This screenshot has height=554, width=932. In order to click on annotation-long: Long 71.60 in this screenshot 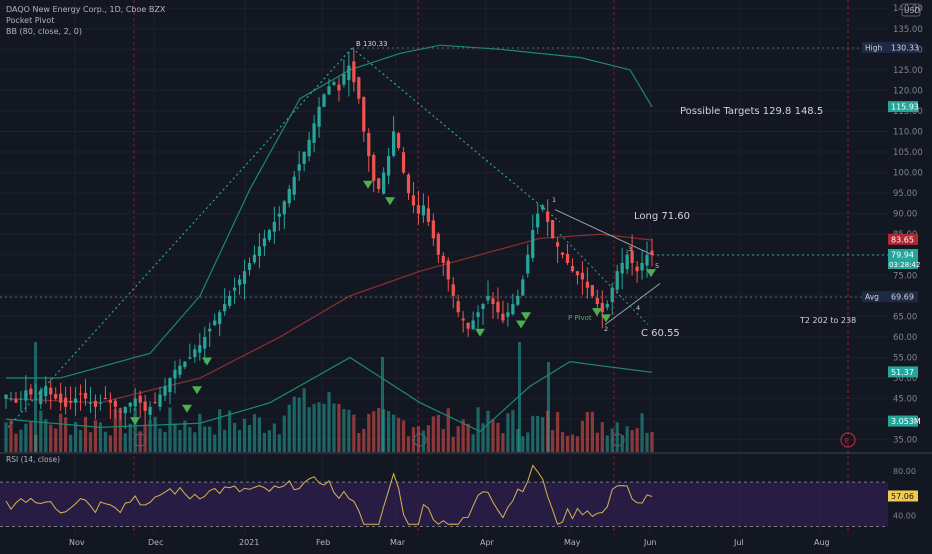, I will do `click(662, 216)`.